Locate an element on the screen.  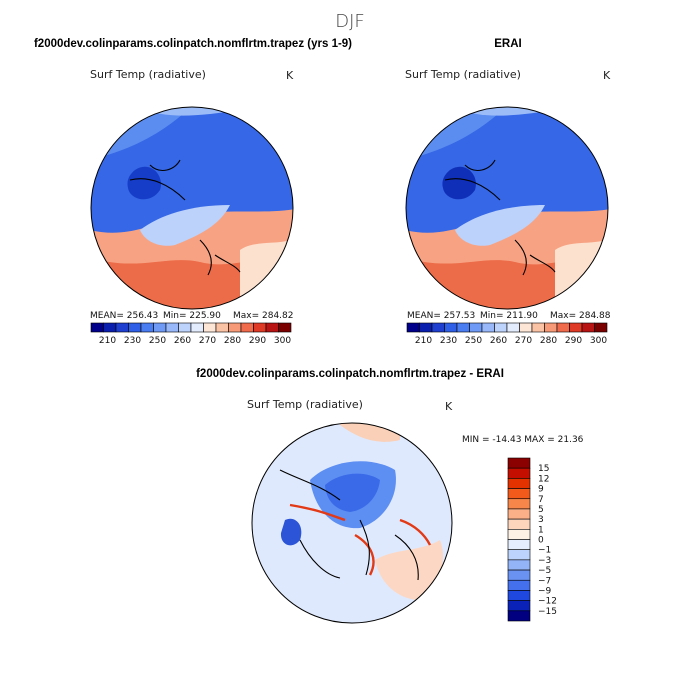
colorbar-tick-label: −5 is located at coordinates (544, 571).